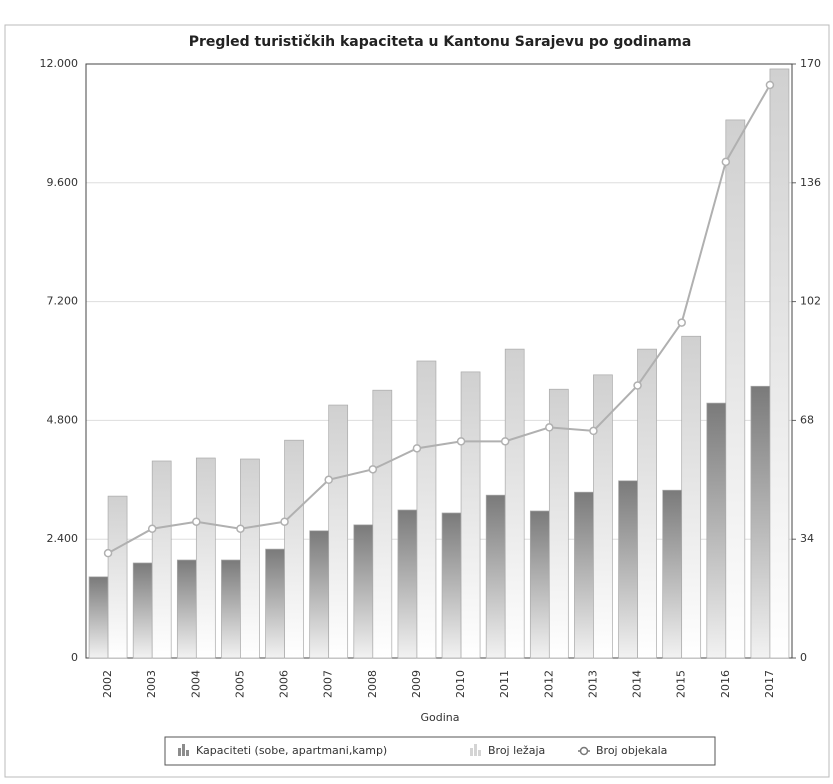 This screenshot has height=784, width=833. Describe the element at coordinates (63, 538) in the screenshot. I see `y-tick-label: 2.400` at that location.